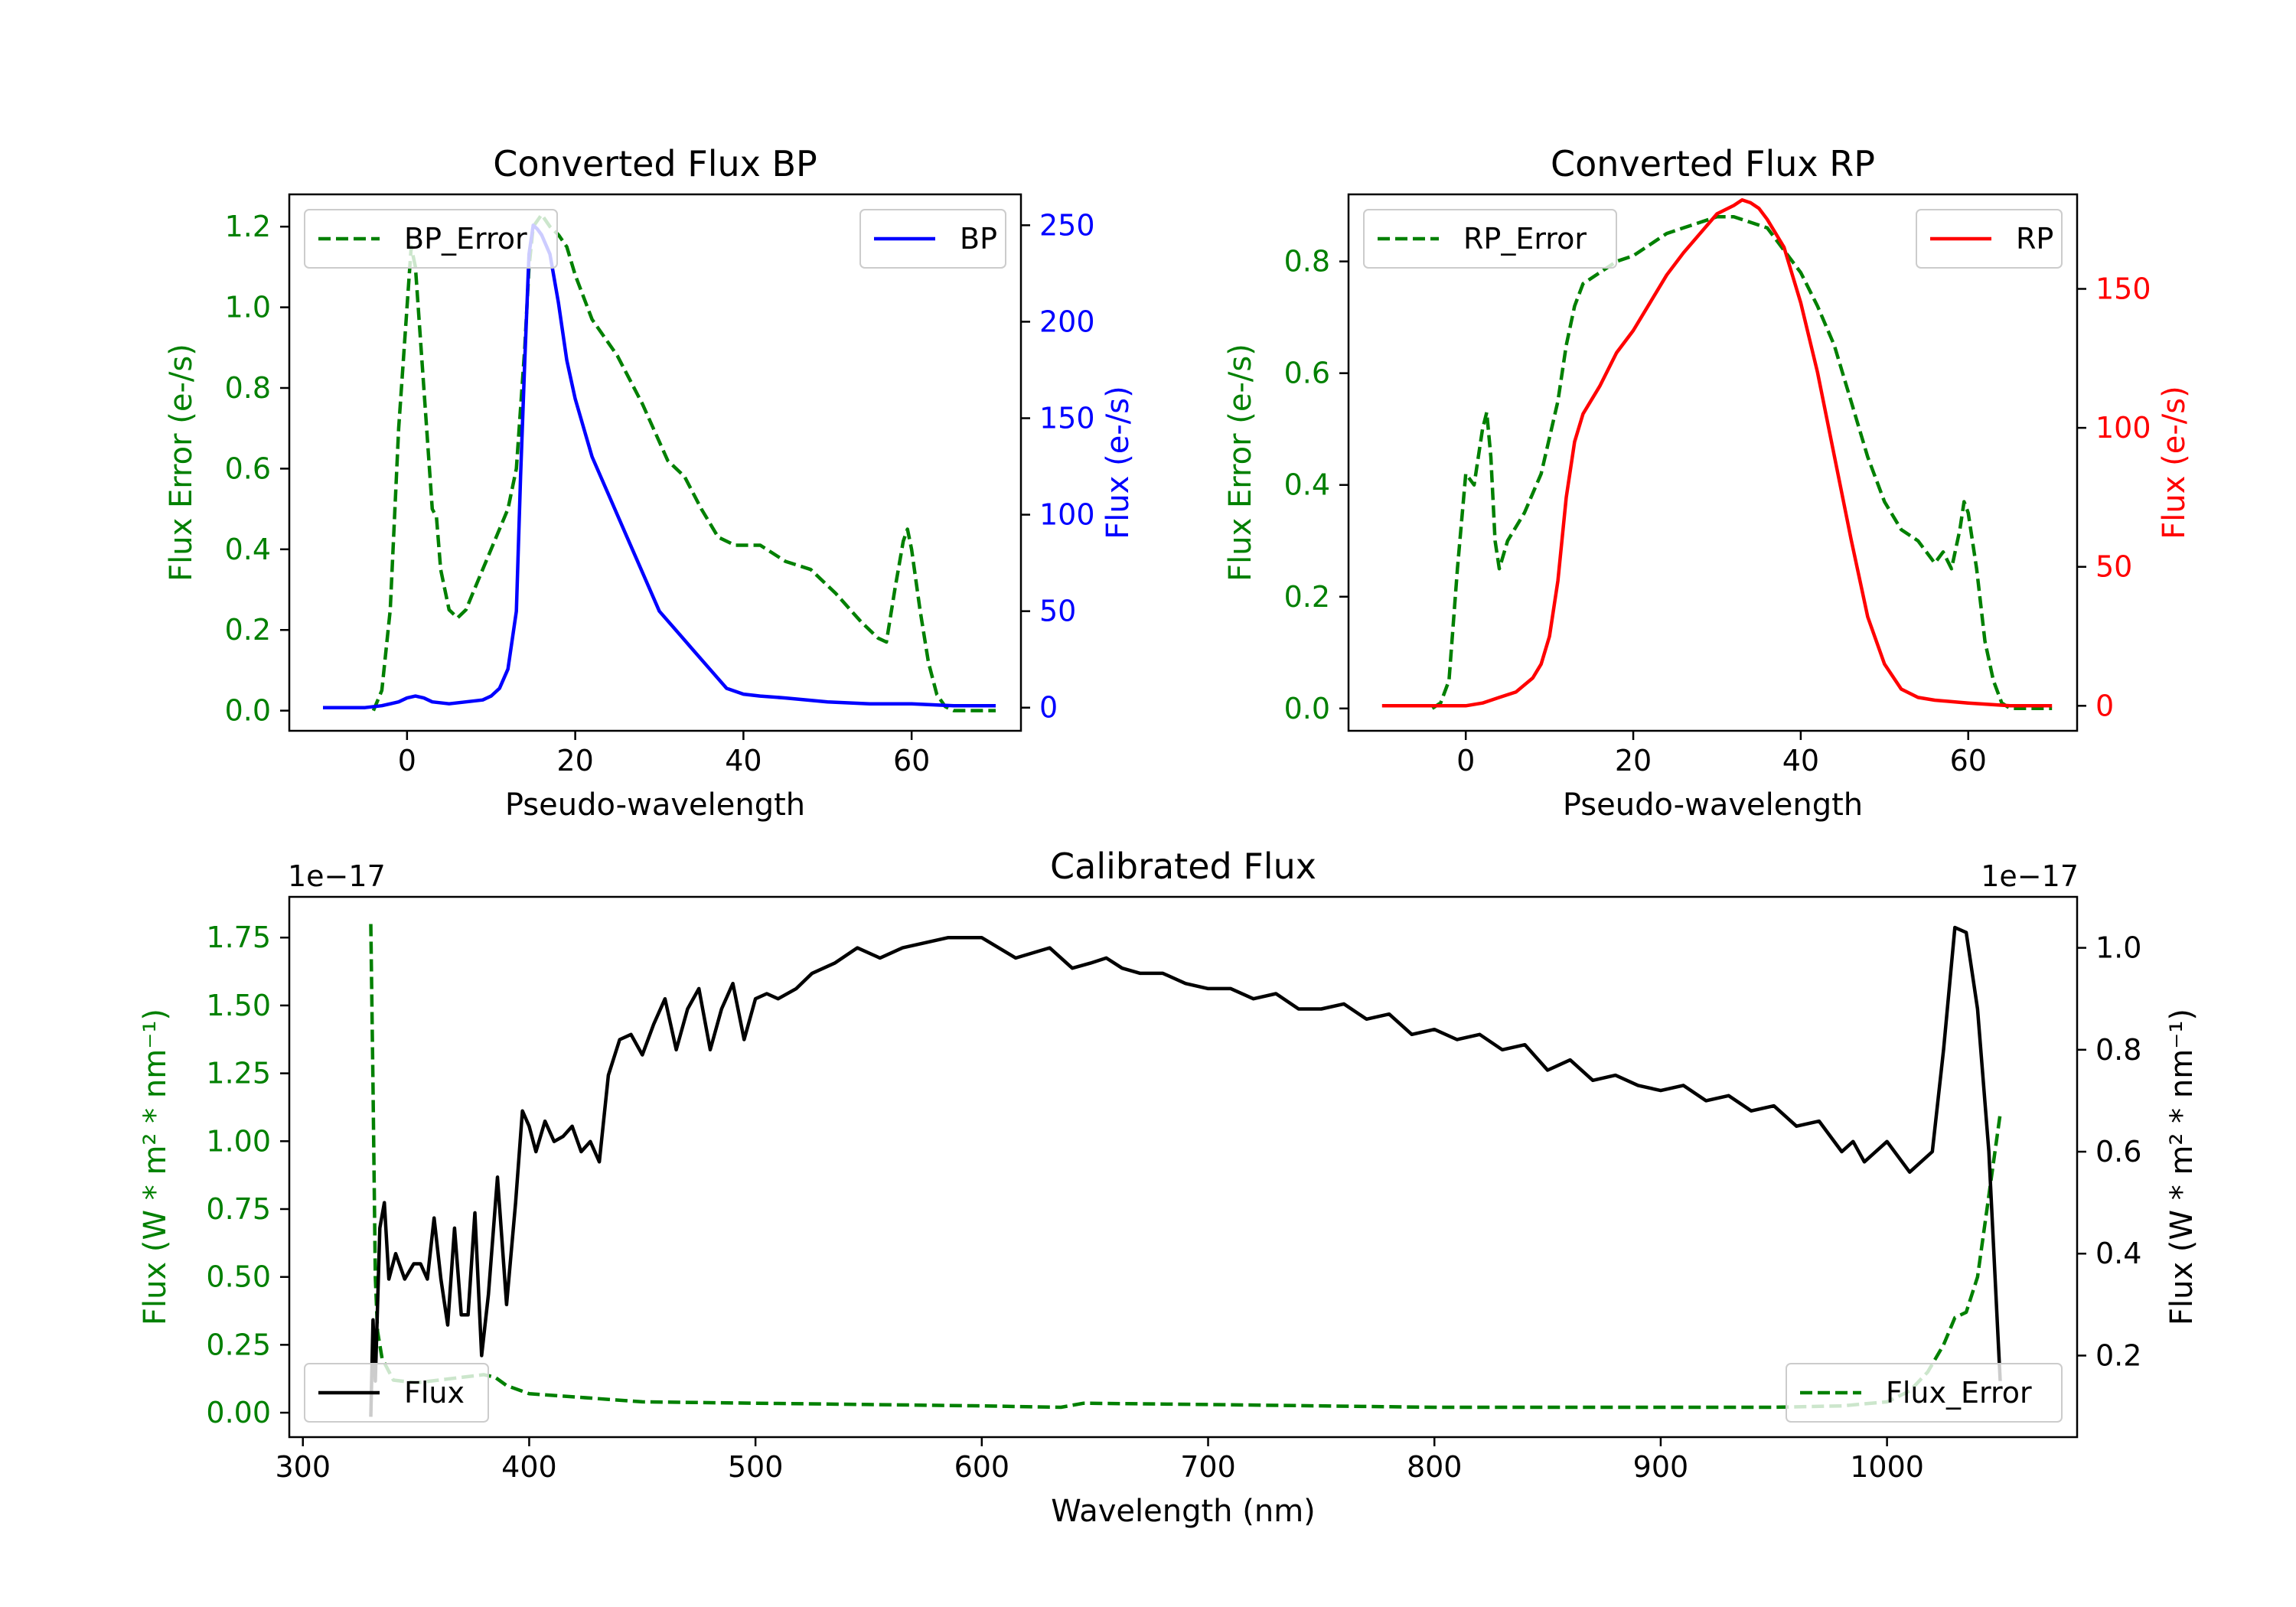 This screenshot has height=1607, width=2296. What do you see at coordinates (248, 226) in the screenshot?
I see `left-tick-label: 1.2` at bounding box center [248, 226].